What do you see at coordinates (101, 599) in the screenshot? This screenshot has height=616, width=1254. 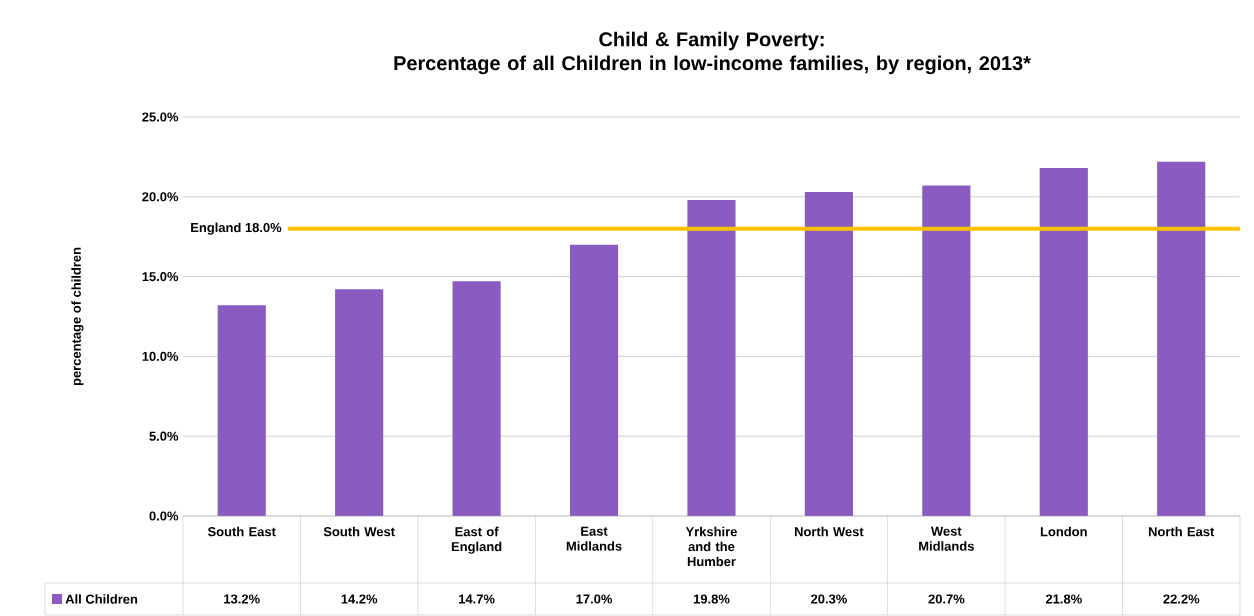 I see `legend-label: All Children` at bounding box center [101, 599].